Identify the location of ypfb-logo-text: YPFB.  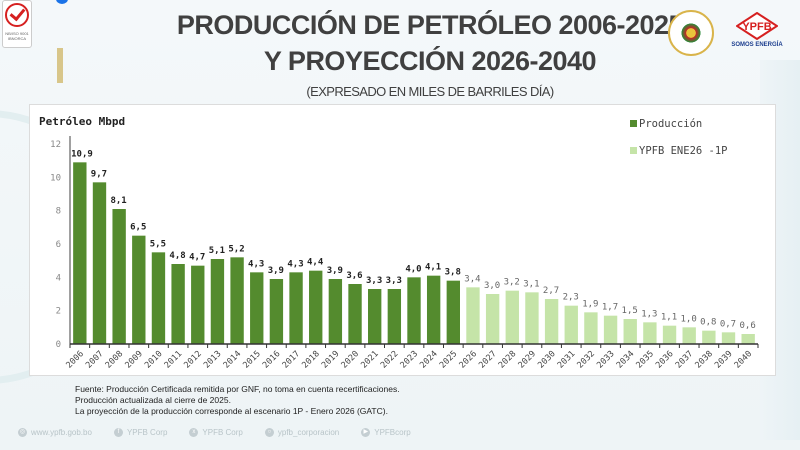
(756, 27).